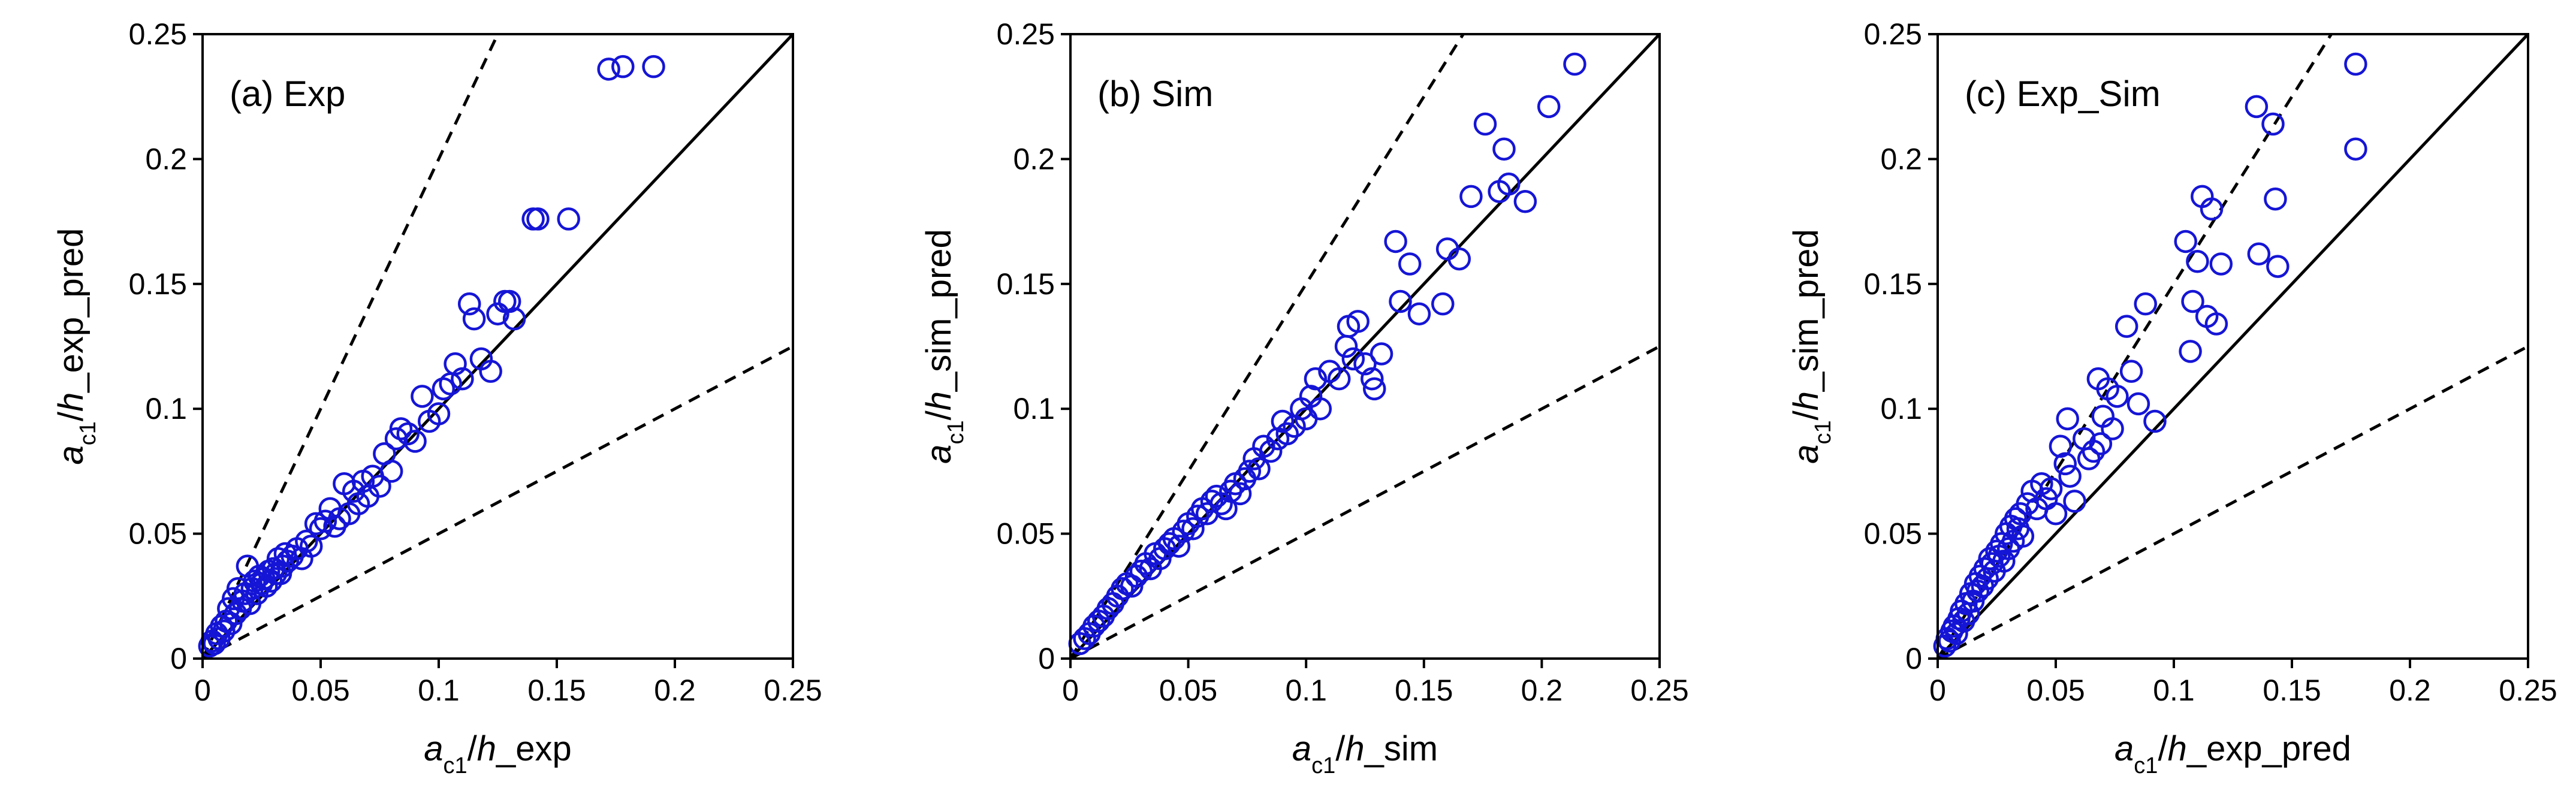 The width and height of the screenshot is (2576, 800). What do you see at coordinates (1301, 748) in the screenshot?
I see `panel-b-x-label-var-a: a` at bounding box center [1301, 748].